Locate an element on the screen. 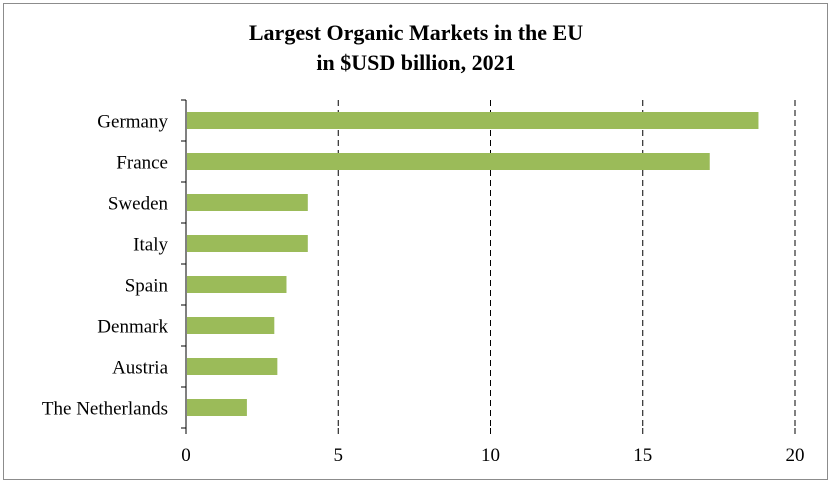  category-label: Germany is located at coordinates (132, 122).